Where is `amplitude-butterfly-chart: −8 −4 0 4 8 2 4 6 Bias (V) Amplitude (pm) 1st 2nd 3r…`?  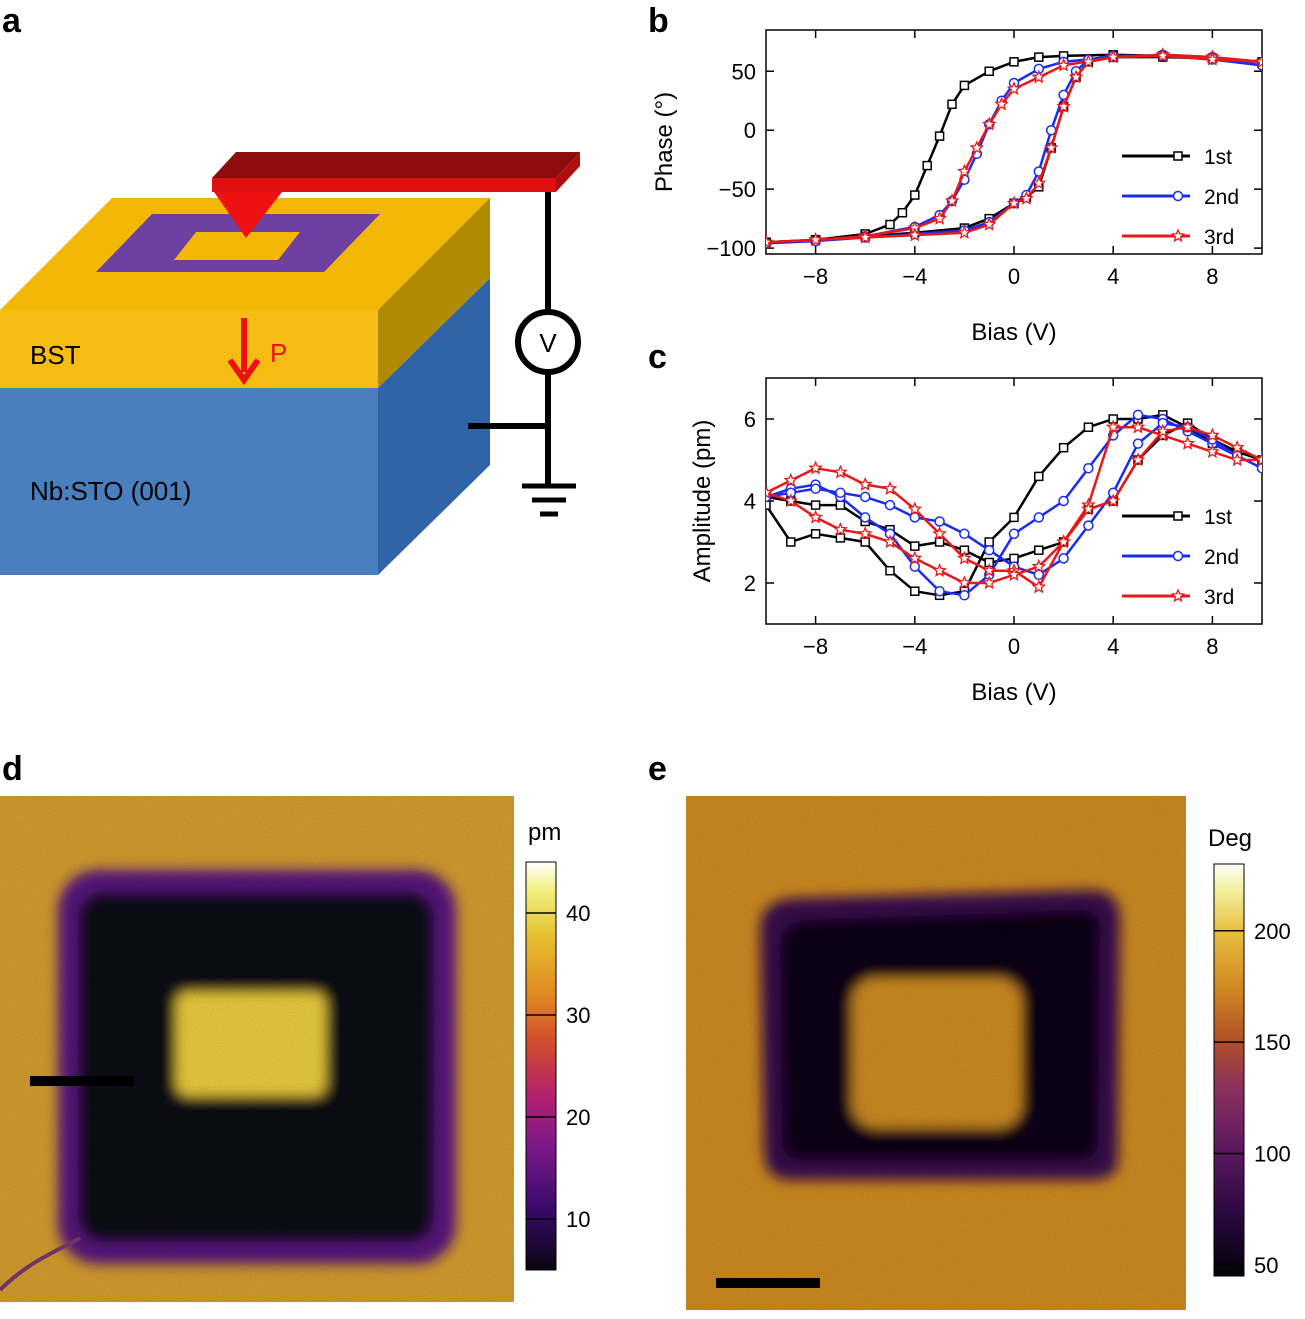
amplitude-butterfly-chart: −8 −4 0 4 8 2 4 6 Bias (V) Amplitude (pm) 1st 2nd 3r… is located at coordinates (976, 541).